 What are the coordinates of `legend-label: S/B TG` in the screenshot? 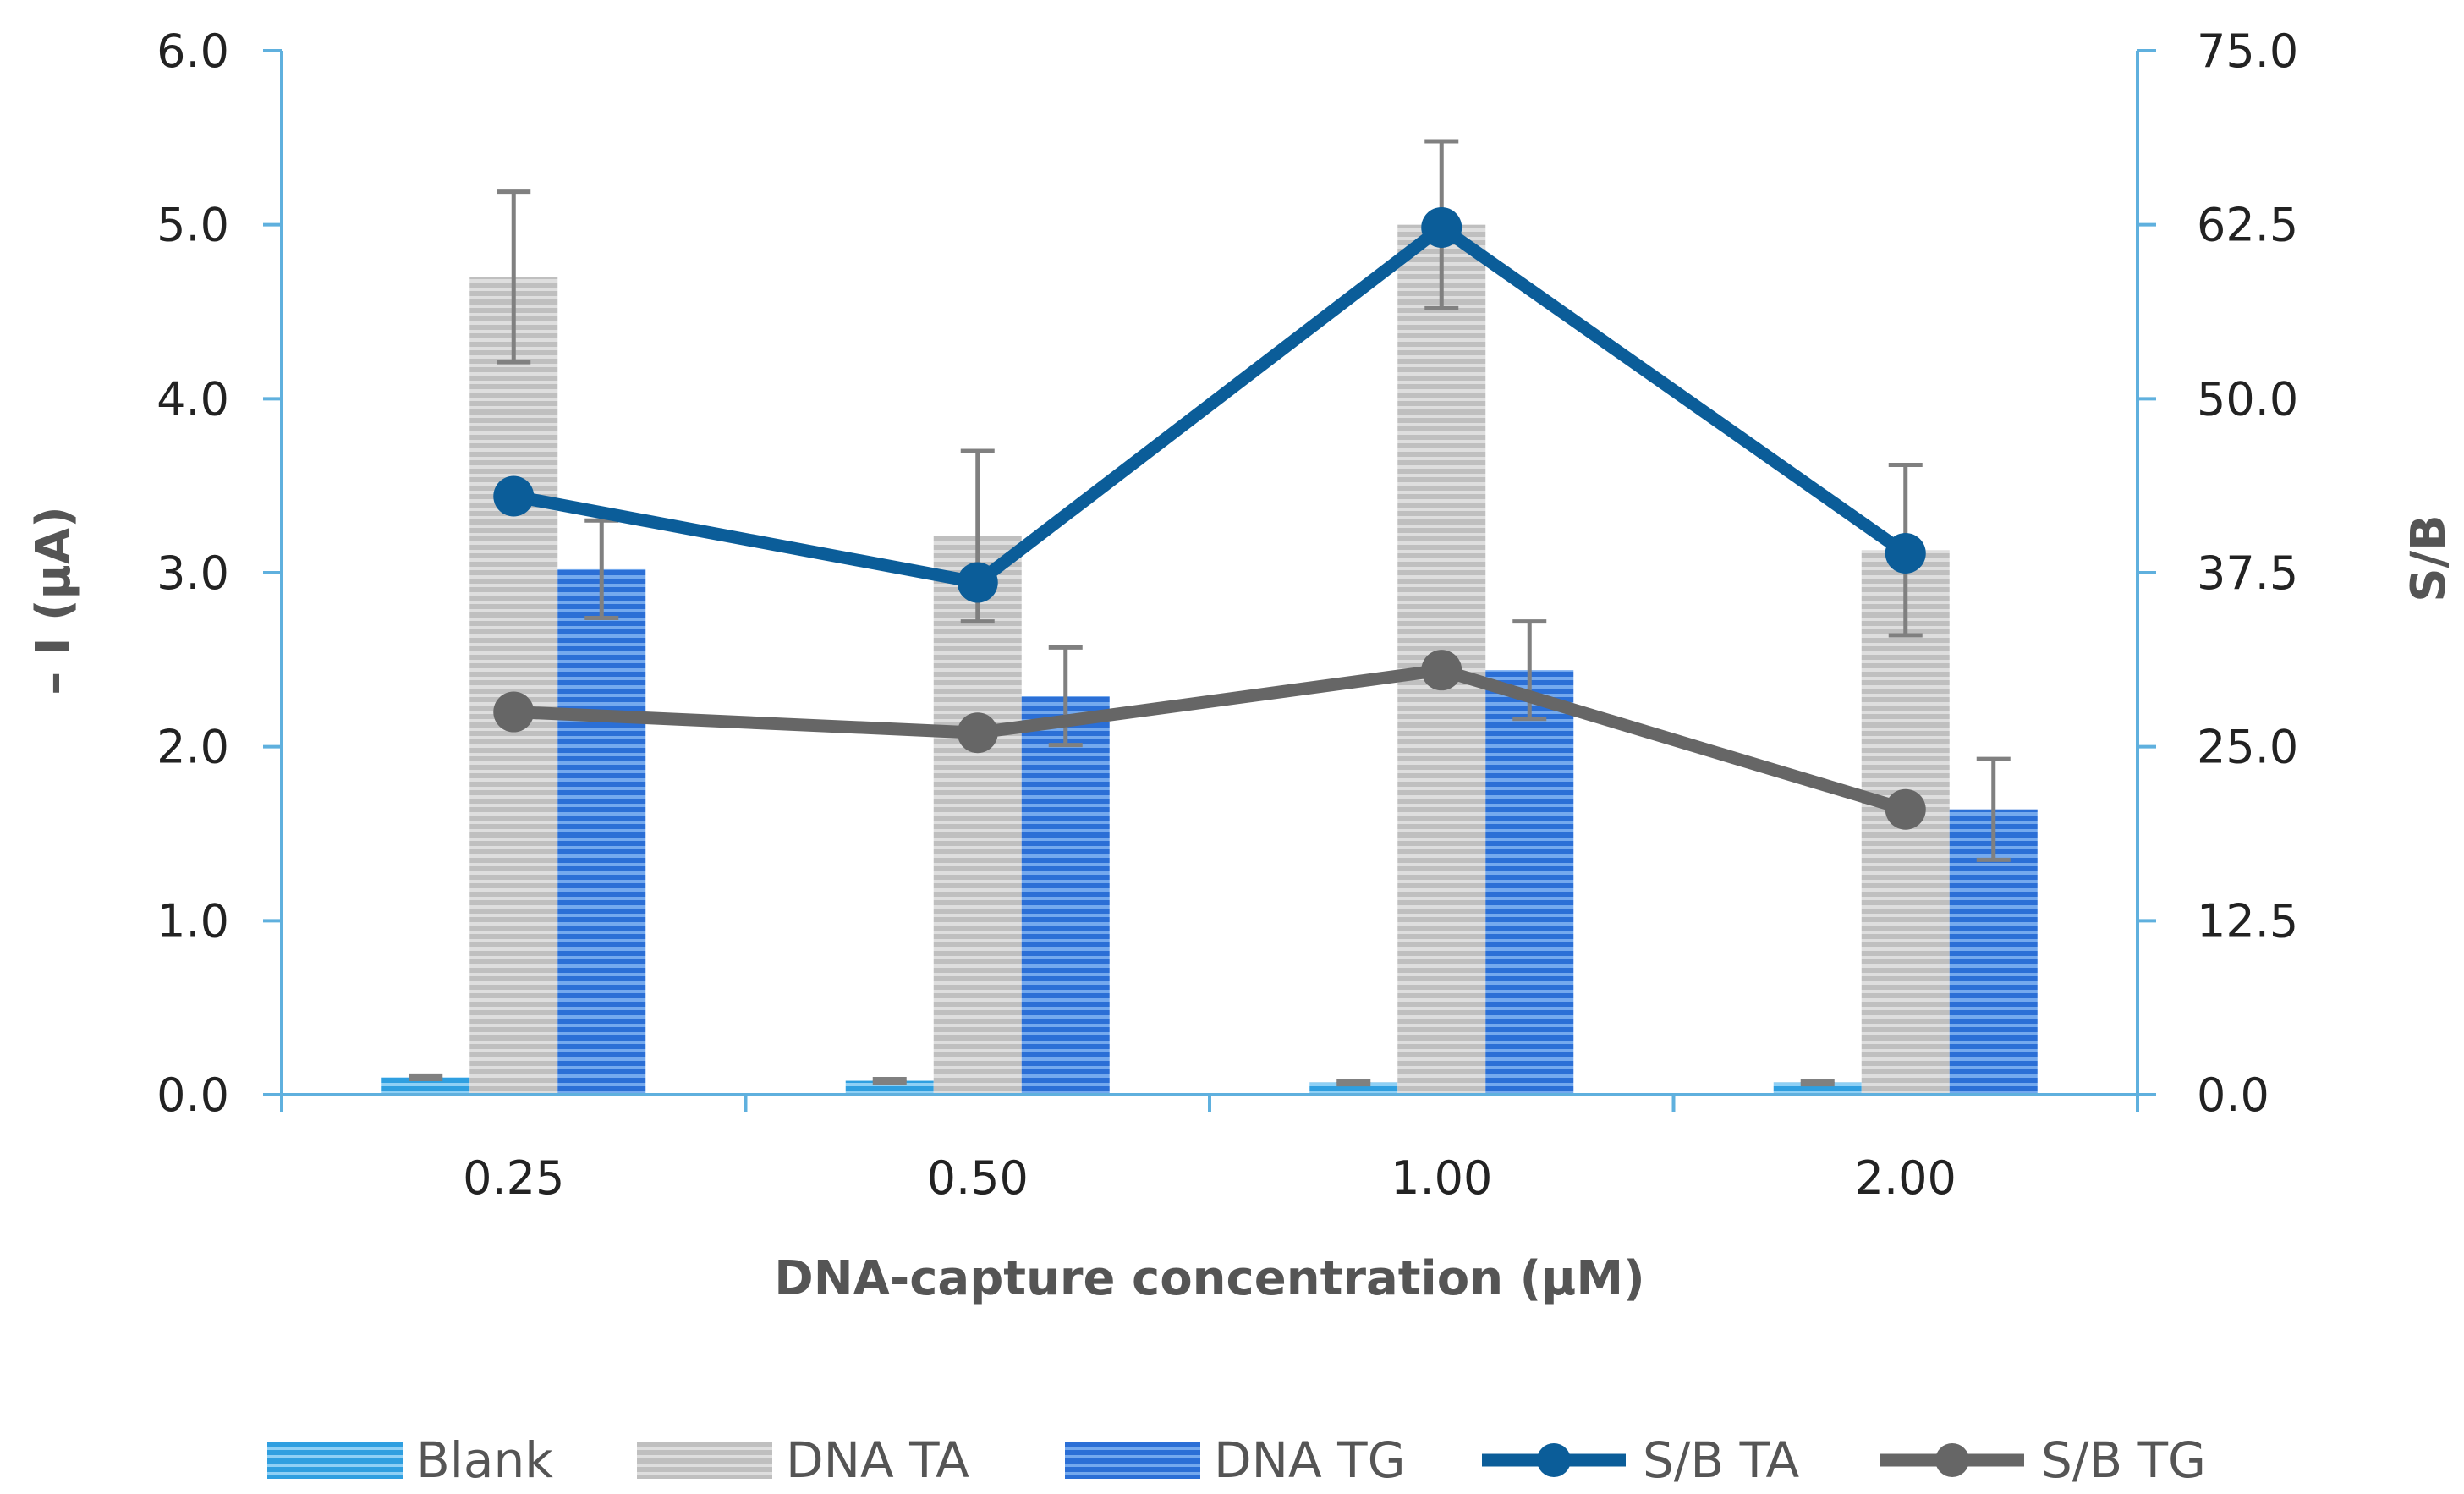 It's located at (2123, 1460).